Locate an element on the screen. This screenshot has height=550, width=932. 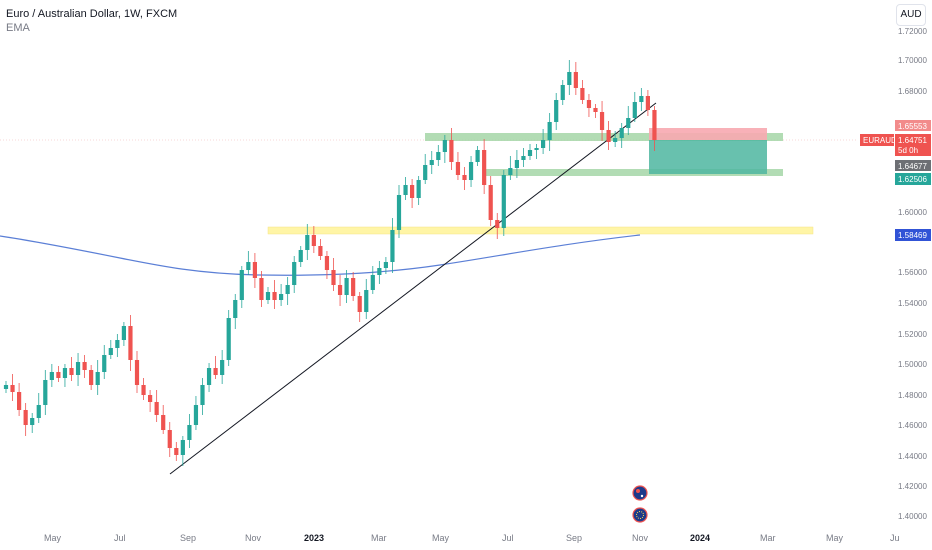
resistance-zone is located at coordinates (604, 137).